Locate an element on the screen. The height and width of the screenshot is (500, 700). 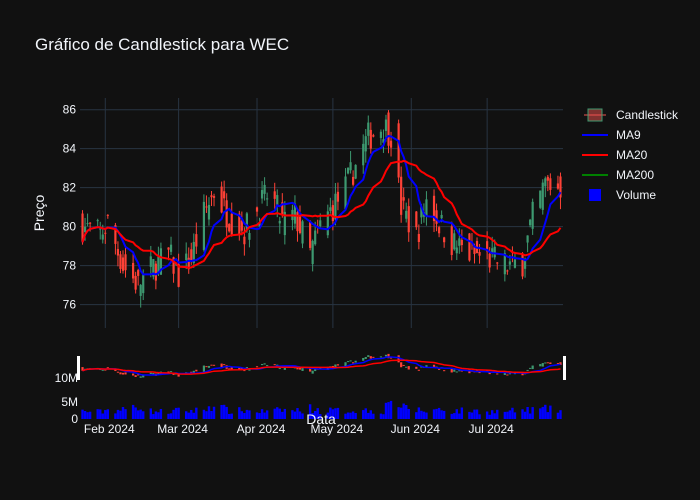
legend-item-ma9: MA9 is located at coordinates (629, 135).